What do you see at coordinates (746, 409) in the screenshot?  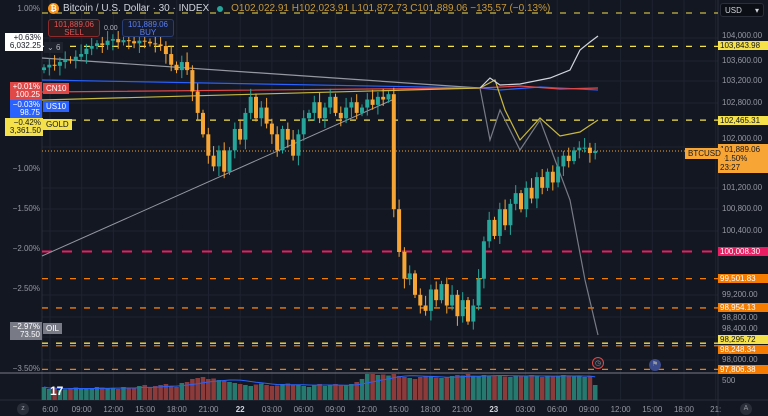 I see `auto-scale-button: A` at bounding box center [746, 409].